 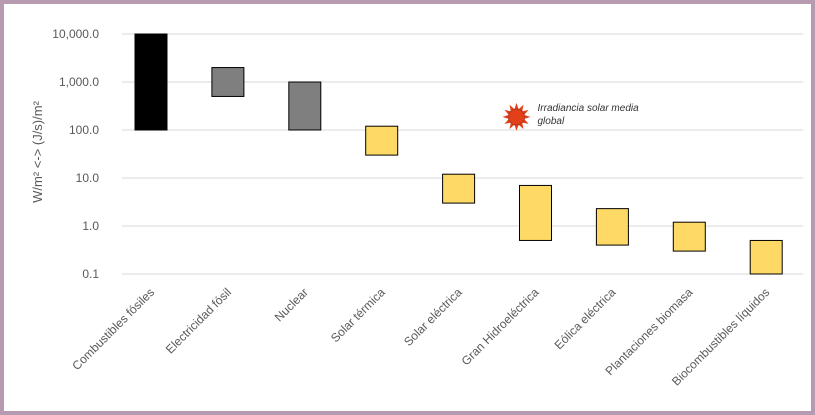 What do you see at coordinates (75, 154) in the screenshot?
I see `y-axis-ticks: 0.1 1.0 10.0 100.0 1,000.0 10,000.0` at bounding box center [75, 154].